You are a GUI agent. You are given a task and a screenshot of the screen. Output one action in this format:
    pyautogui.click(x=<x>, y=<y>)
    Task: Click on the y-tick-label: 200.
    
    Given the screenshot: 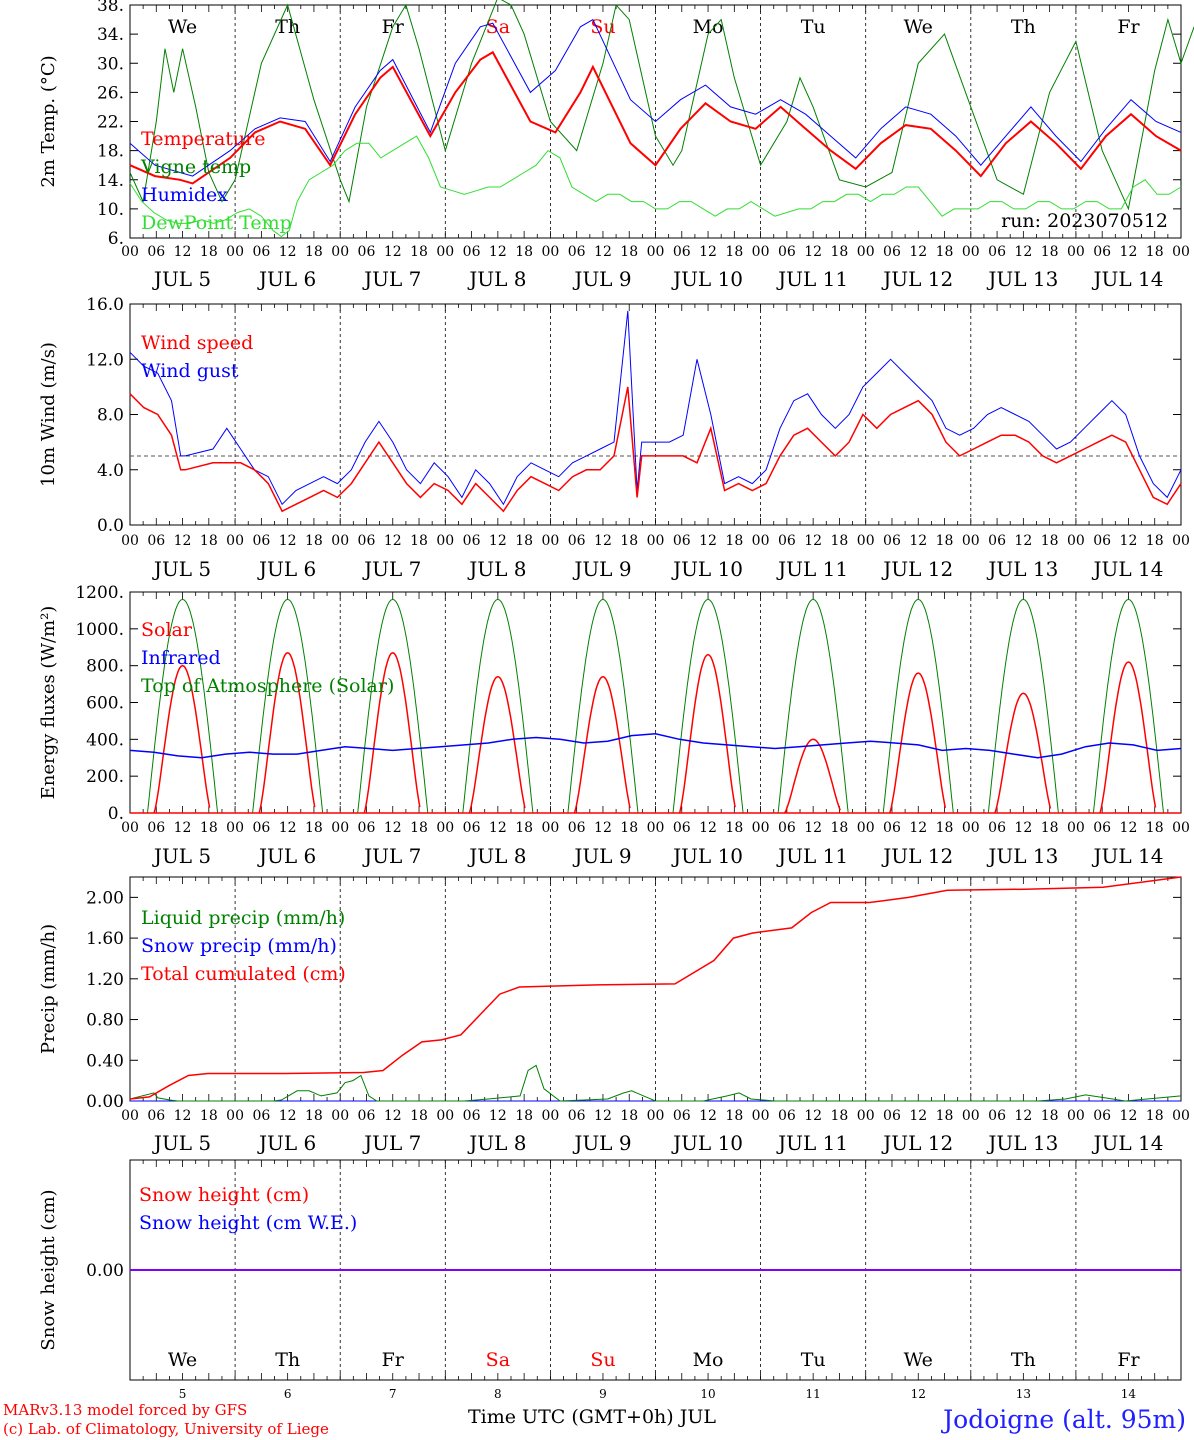 What is the action you would take?
    pyautogui.click(x=105, y=777)
    